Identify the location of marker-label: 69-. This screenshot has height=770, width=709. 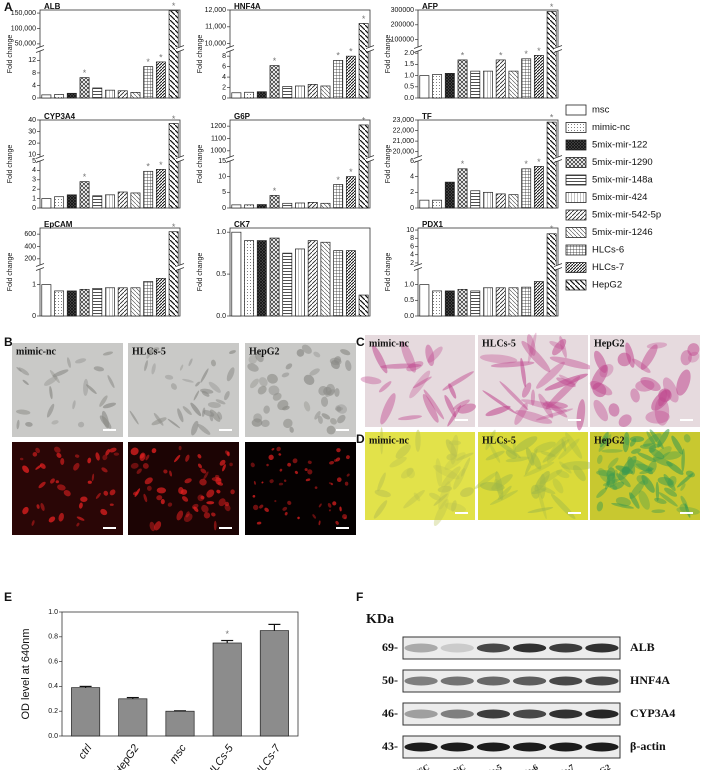
(390, 647).